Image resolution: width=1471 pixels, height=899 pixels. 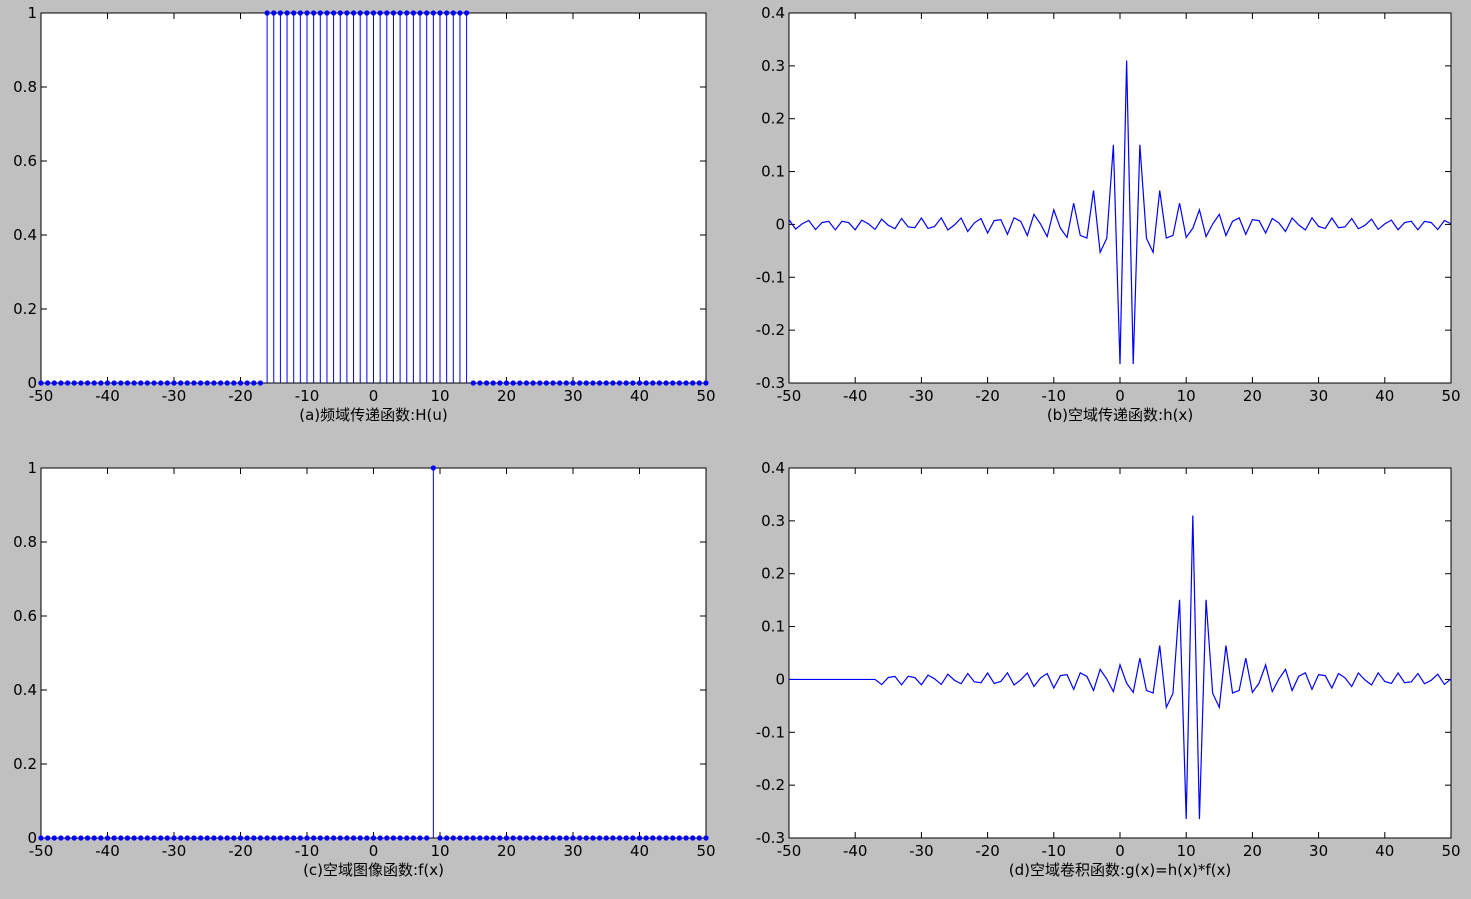 I want to click on x-tick-label-a: 40, so click(x=639, y=396).